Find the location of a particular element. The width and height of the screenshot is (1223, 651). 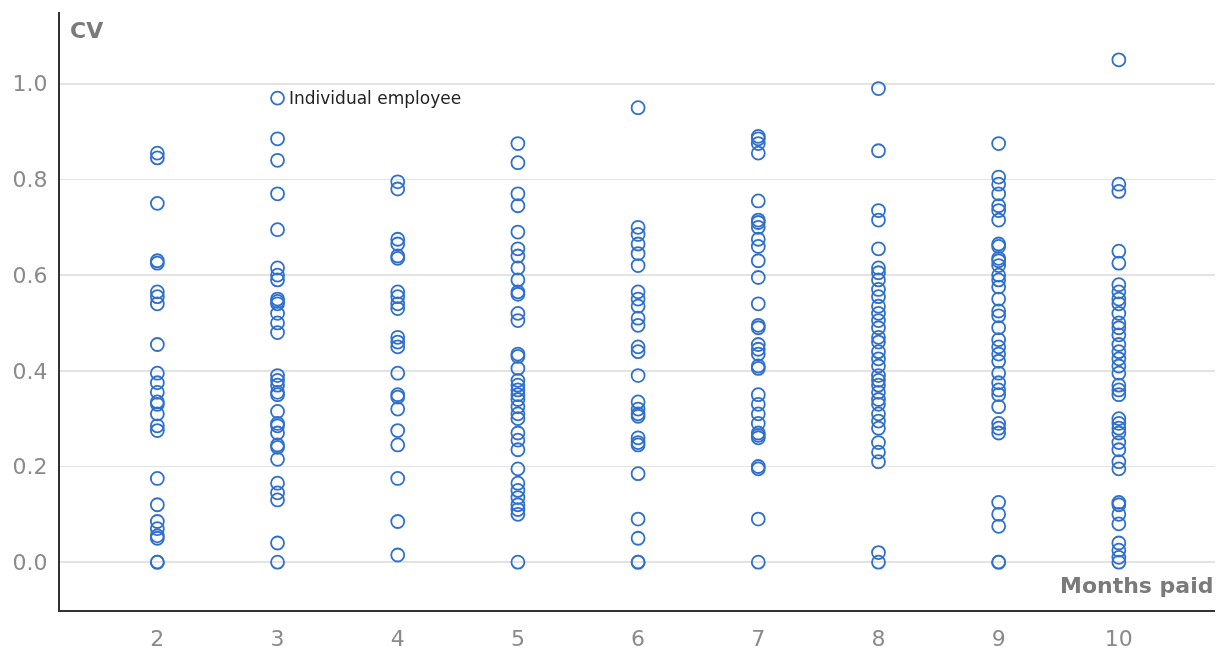

x-tick-label: 7 is located at coordinates (758, 638).